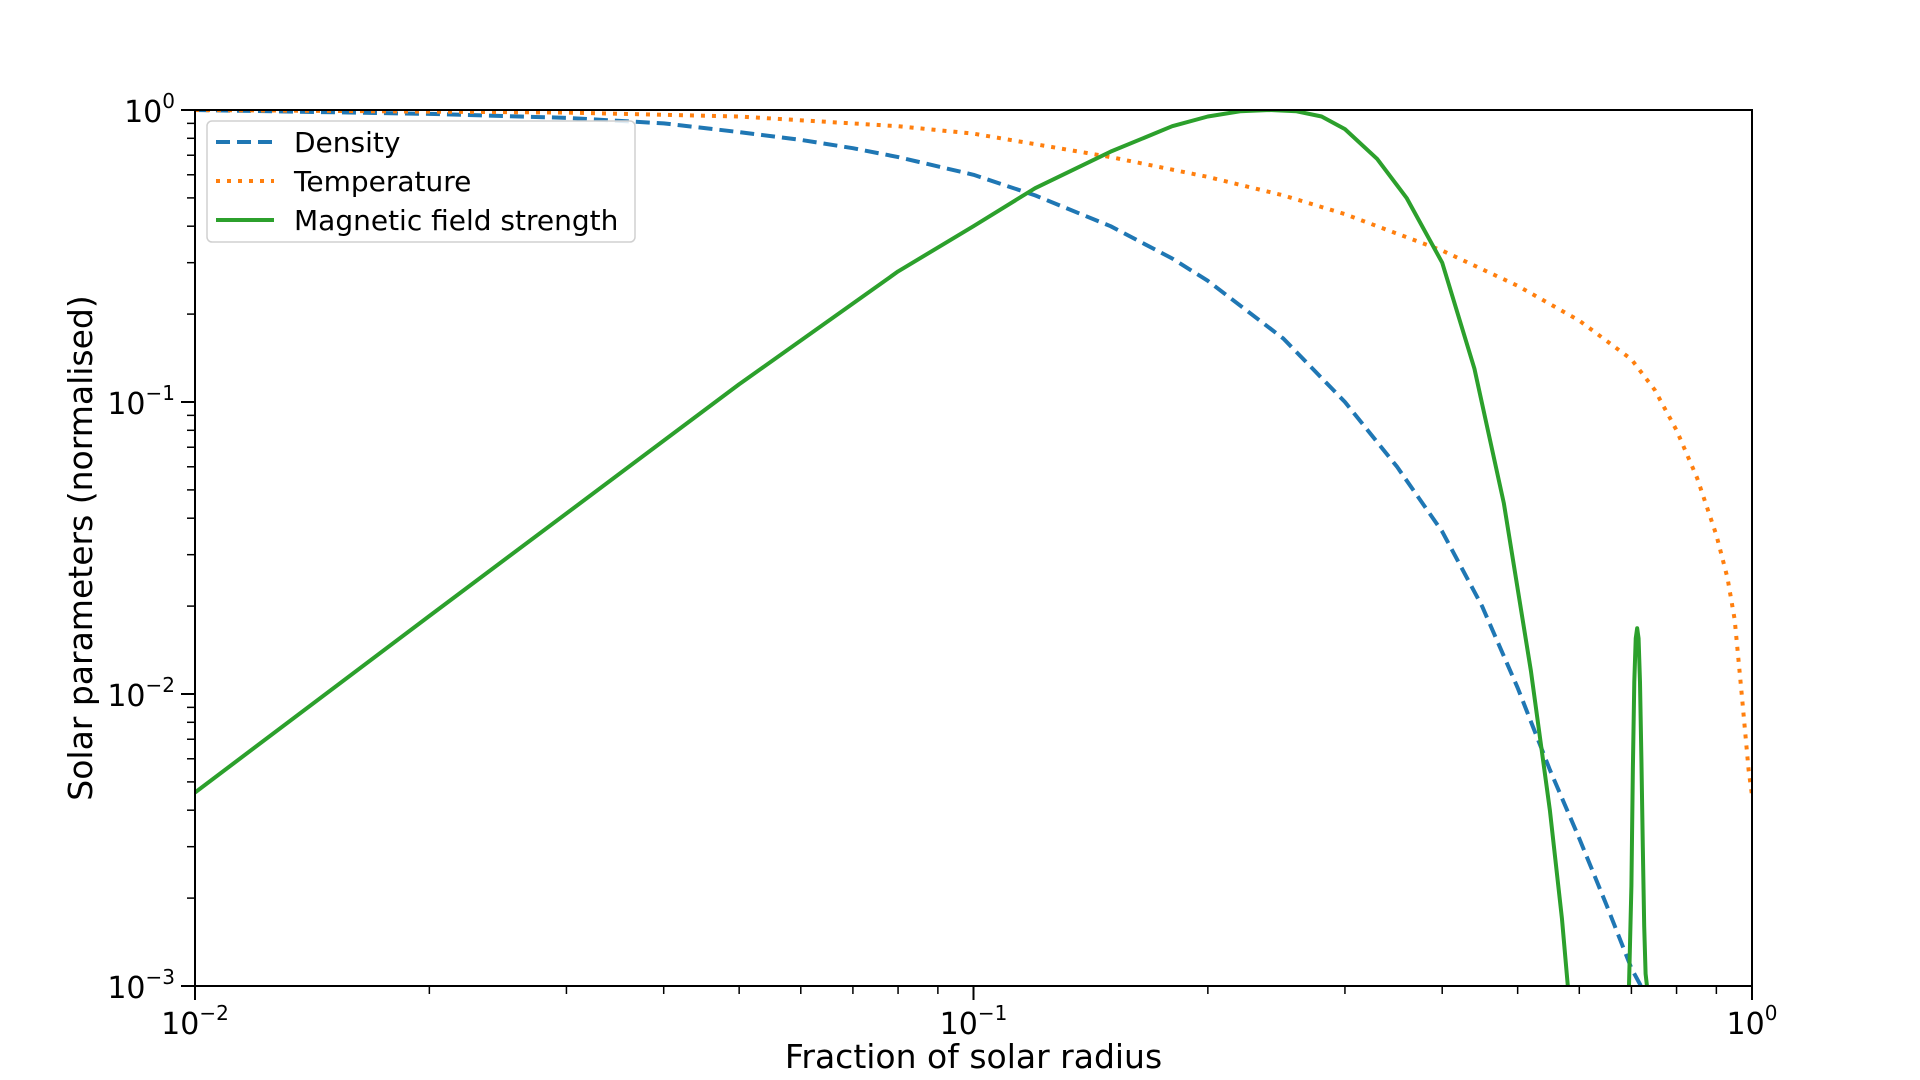 The image size is (1920, 1080). I want to click on y-tick-label: 10⁻², so click(141, 693).